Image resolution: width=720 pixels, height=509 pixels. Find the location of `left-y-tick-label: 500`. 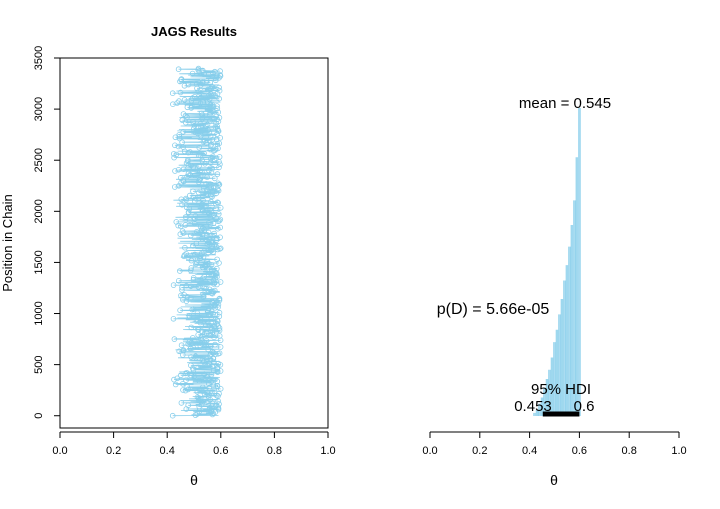

left-y-tick-label: 500 is located at coordinates (39, 364).